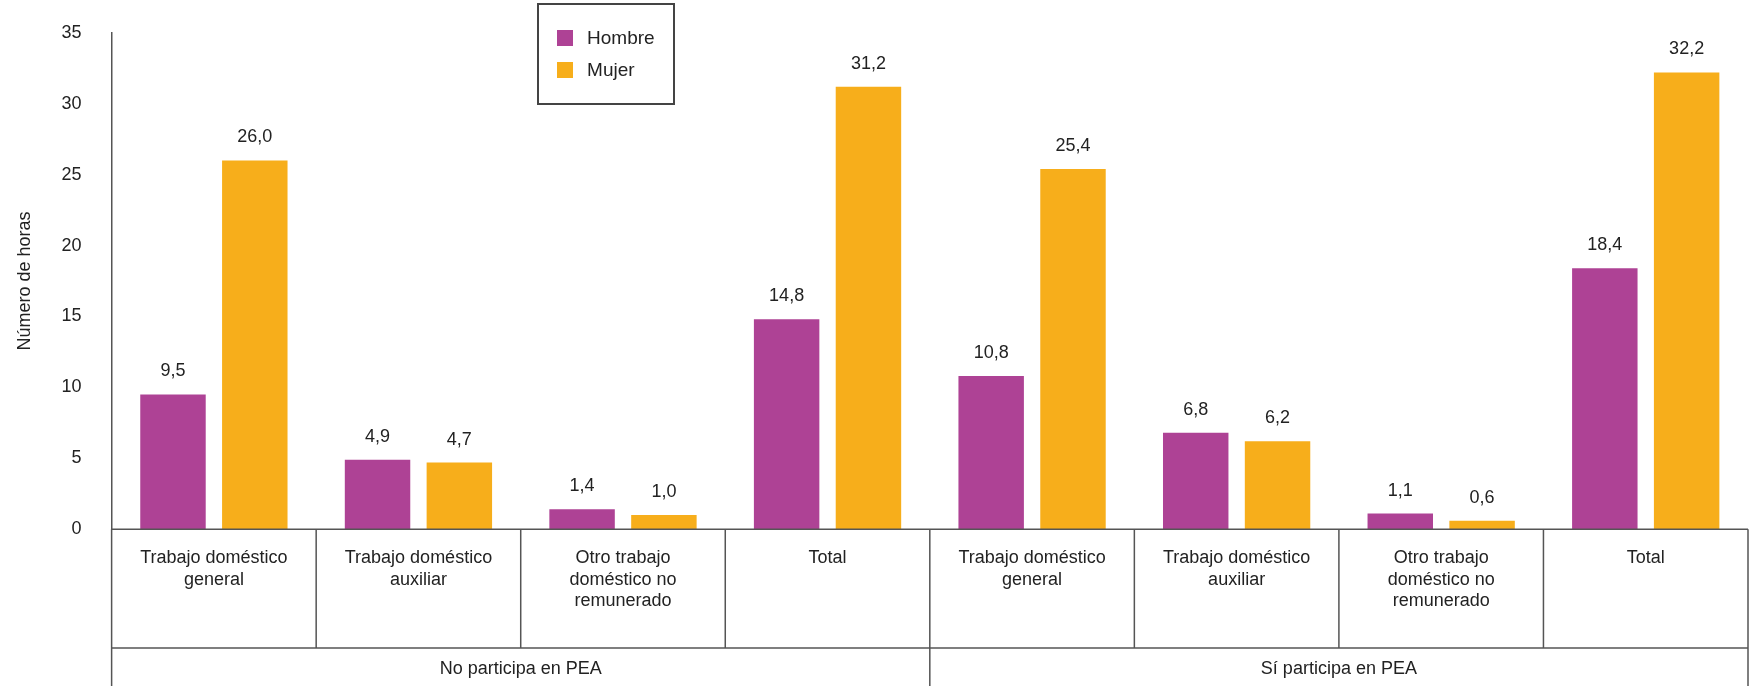 The height and width of the screenshot is (686, 1763). Describe the element at coordinates (664, 490) in the screenshot. I see `data-label: 1,0` at that location.